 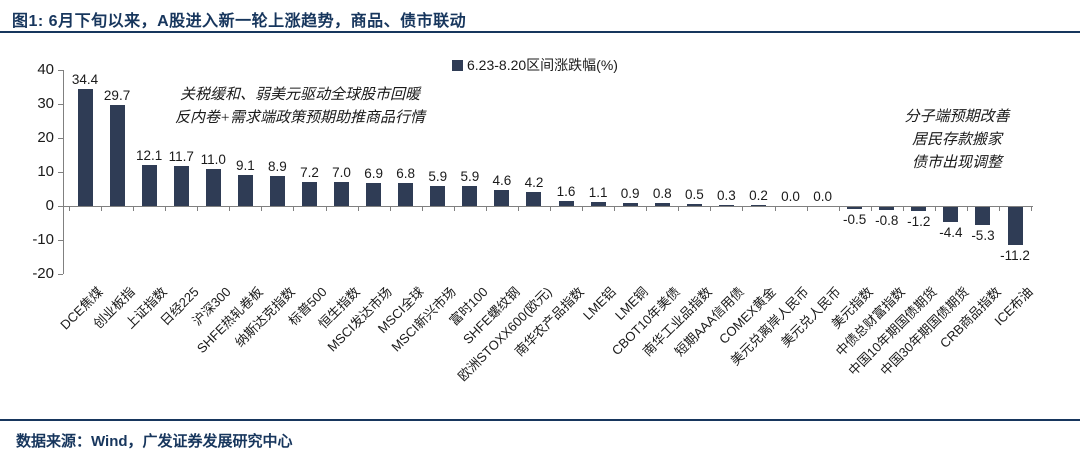 I want to click on annotation-right: 分子端预期改善 居民存款搬家 债市出现调整, so click(x=957, y=140).